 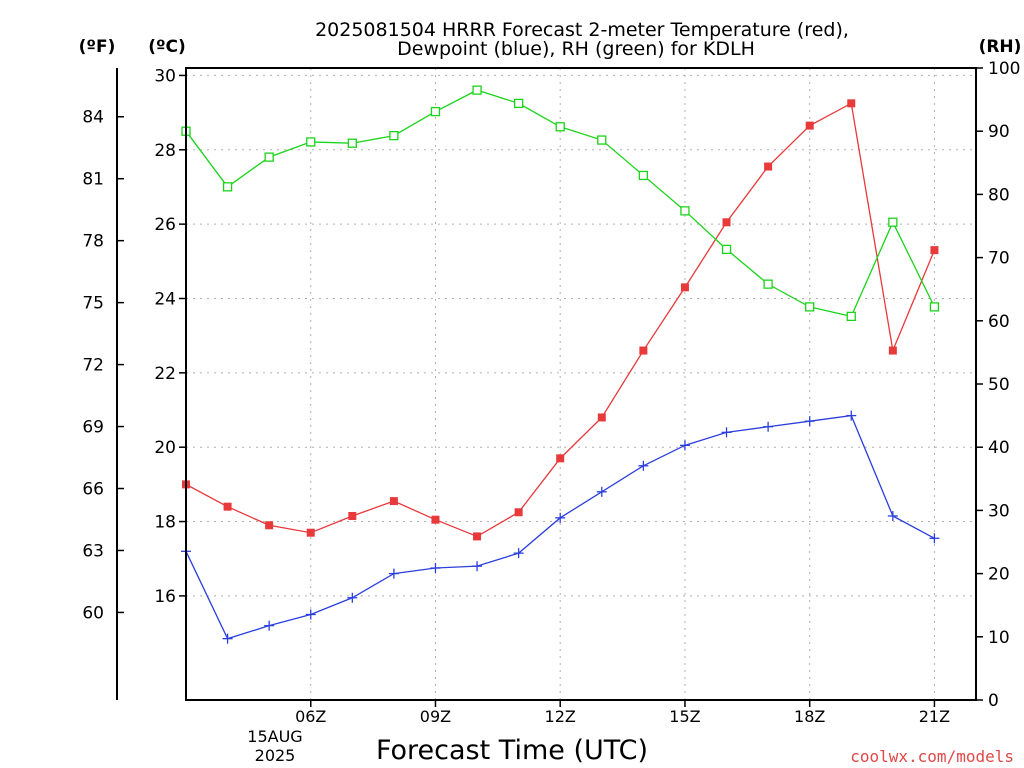 I want to click on fahrenheit-tick-label: 75, so click(x=93, y=304).